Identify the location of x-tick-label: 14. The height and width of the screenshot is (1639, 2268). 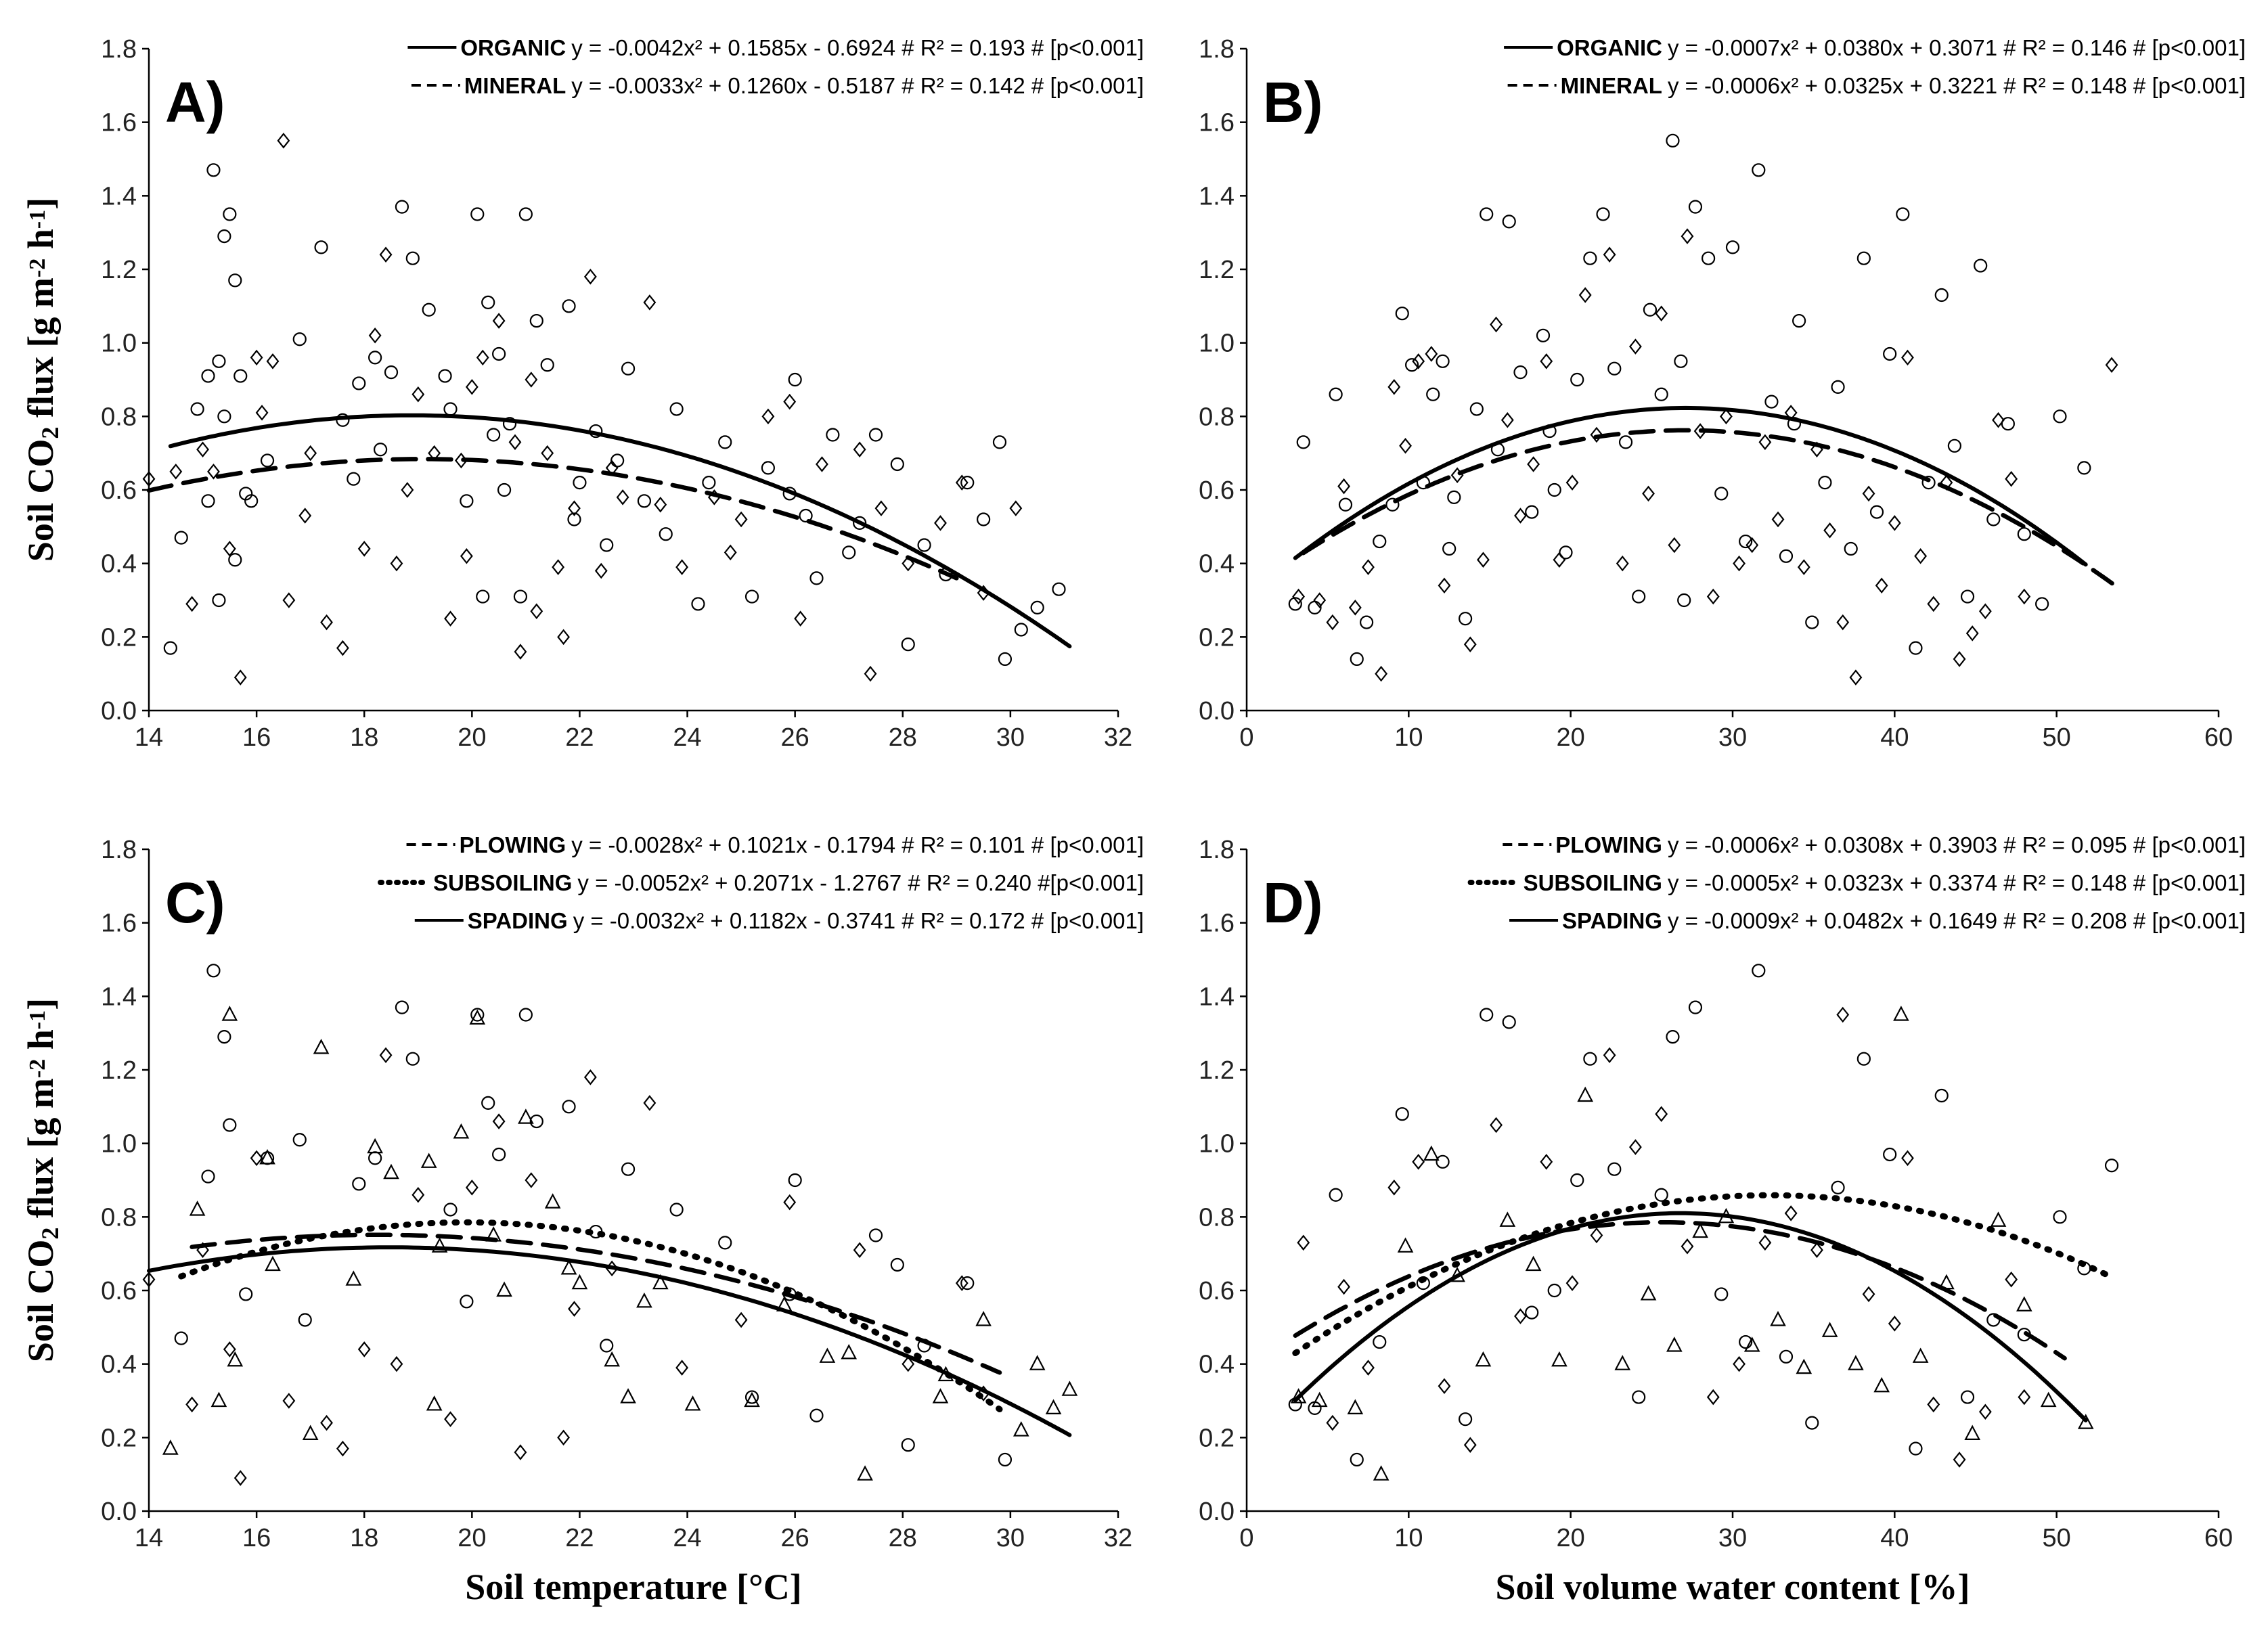
(149, 738).